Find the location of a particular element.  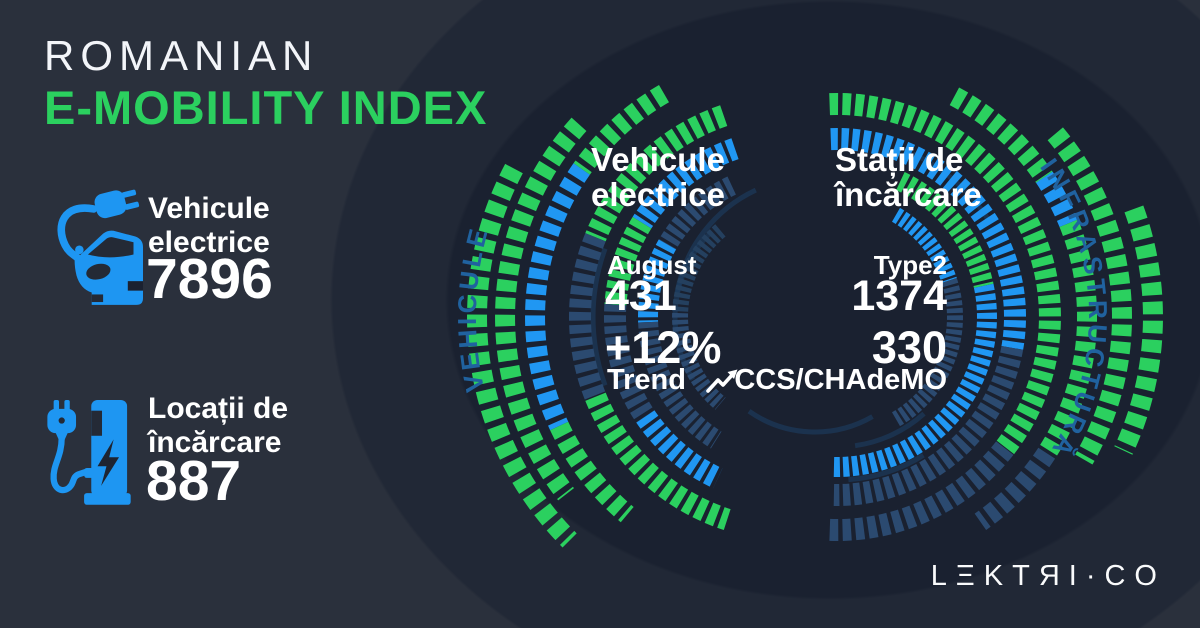

stat-locations-label: Locații de încărcare is located at coordinates (218, 426).